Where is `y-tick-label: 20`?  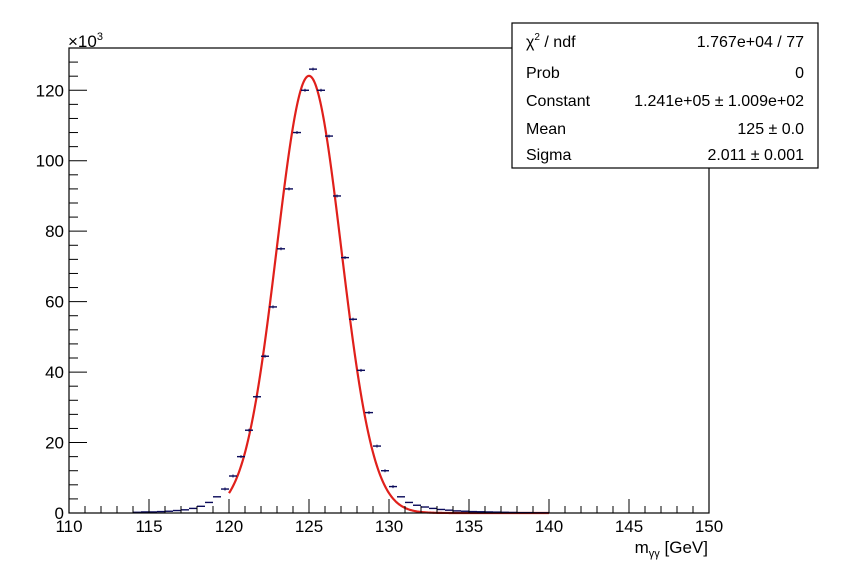 y-tick-label: 20 is located at coordinates (54, 443).